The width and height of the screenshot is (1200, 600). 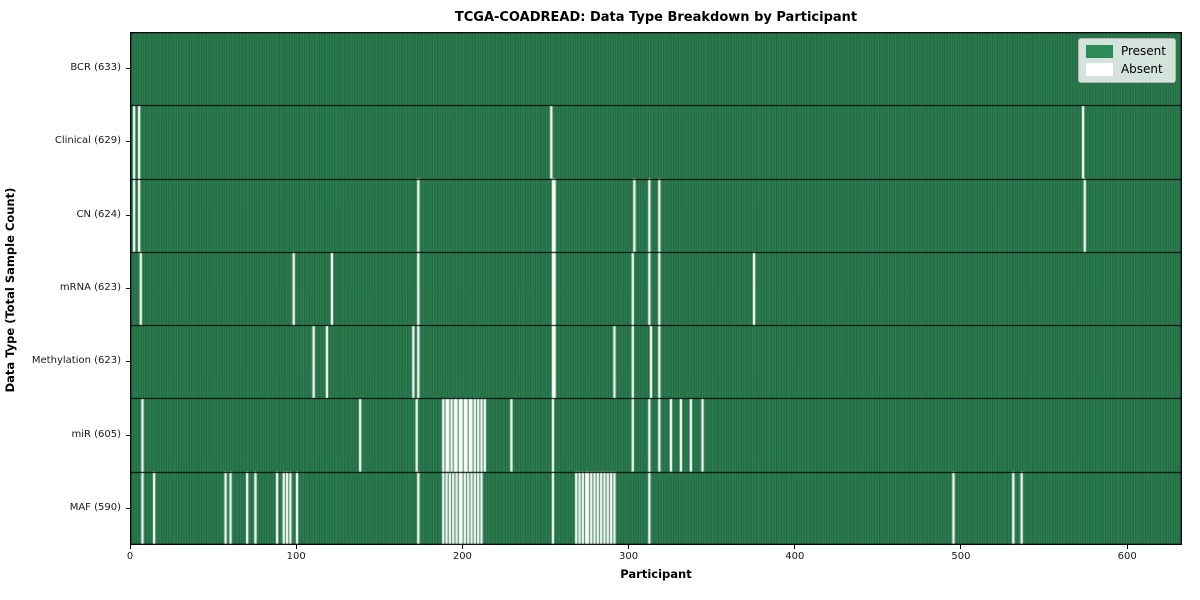 What do you see at coordinates (629, 556) in the screenshot?
I see `x-tick-label: 300` at bounding box center [629, 556].